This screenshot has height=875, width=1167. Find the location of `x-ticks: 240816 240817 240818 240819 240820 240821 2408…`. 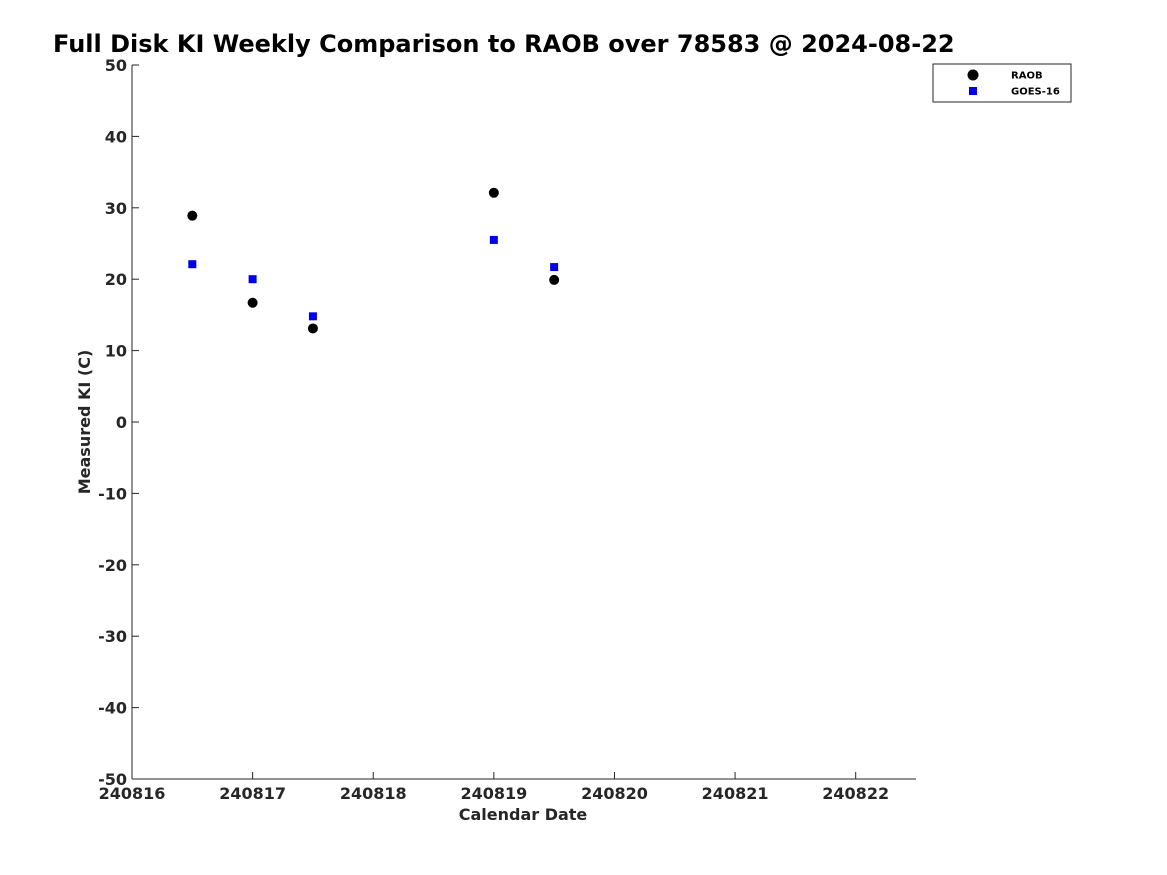

x-ticks: 240816 240817 240818 240819 240820 240821 2408… is located at coordinates (494, 787).